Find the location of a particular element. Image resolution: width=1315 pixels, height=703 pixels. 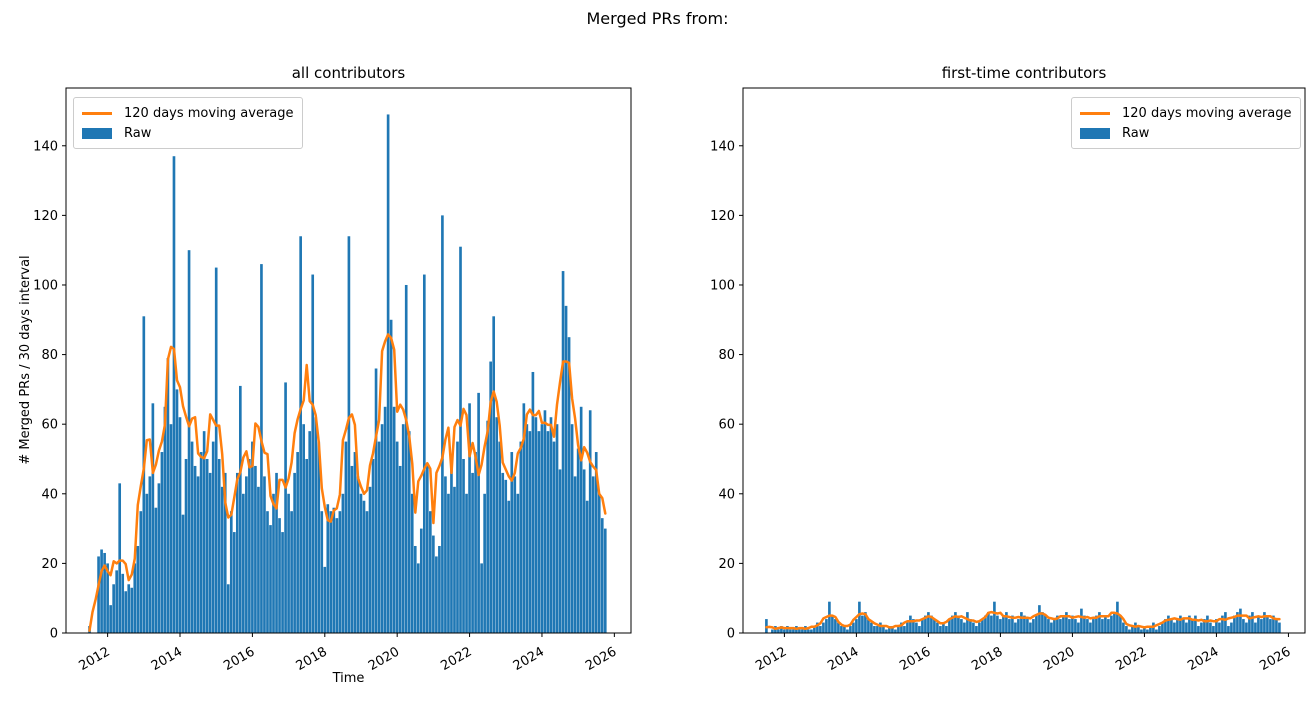

raw-bar-swatch is located at coordinates (97, 133).